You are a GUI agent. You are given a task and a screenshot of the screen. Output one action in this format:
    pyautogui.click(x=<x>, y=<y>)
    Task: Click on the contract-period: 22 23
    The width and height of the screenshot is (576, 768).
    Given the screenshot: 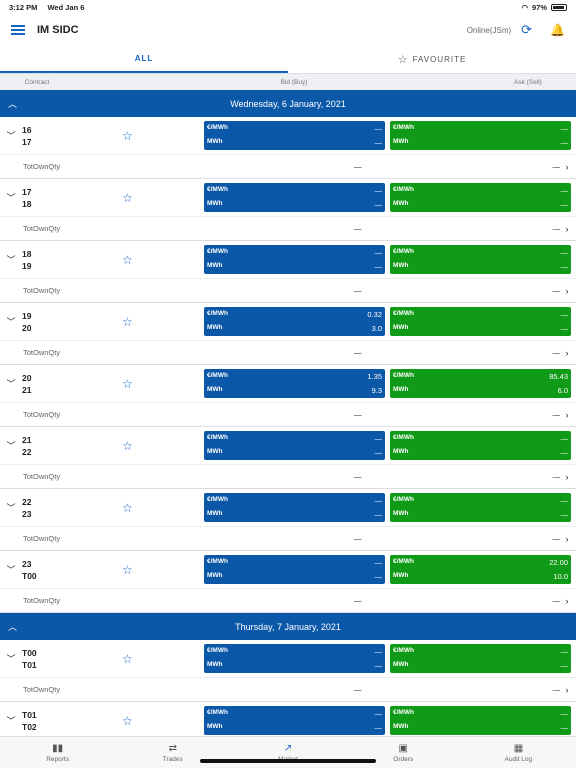 What is the action you would take?
    pyautogui.click(x=72, y=508)
    